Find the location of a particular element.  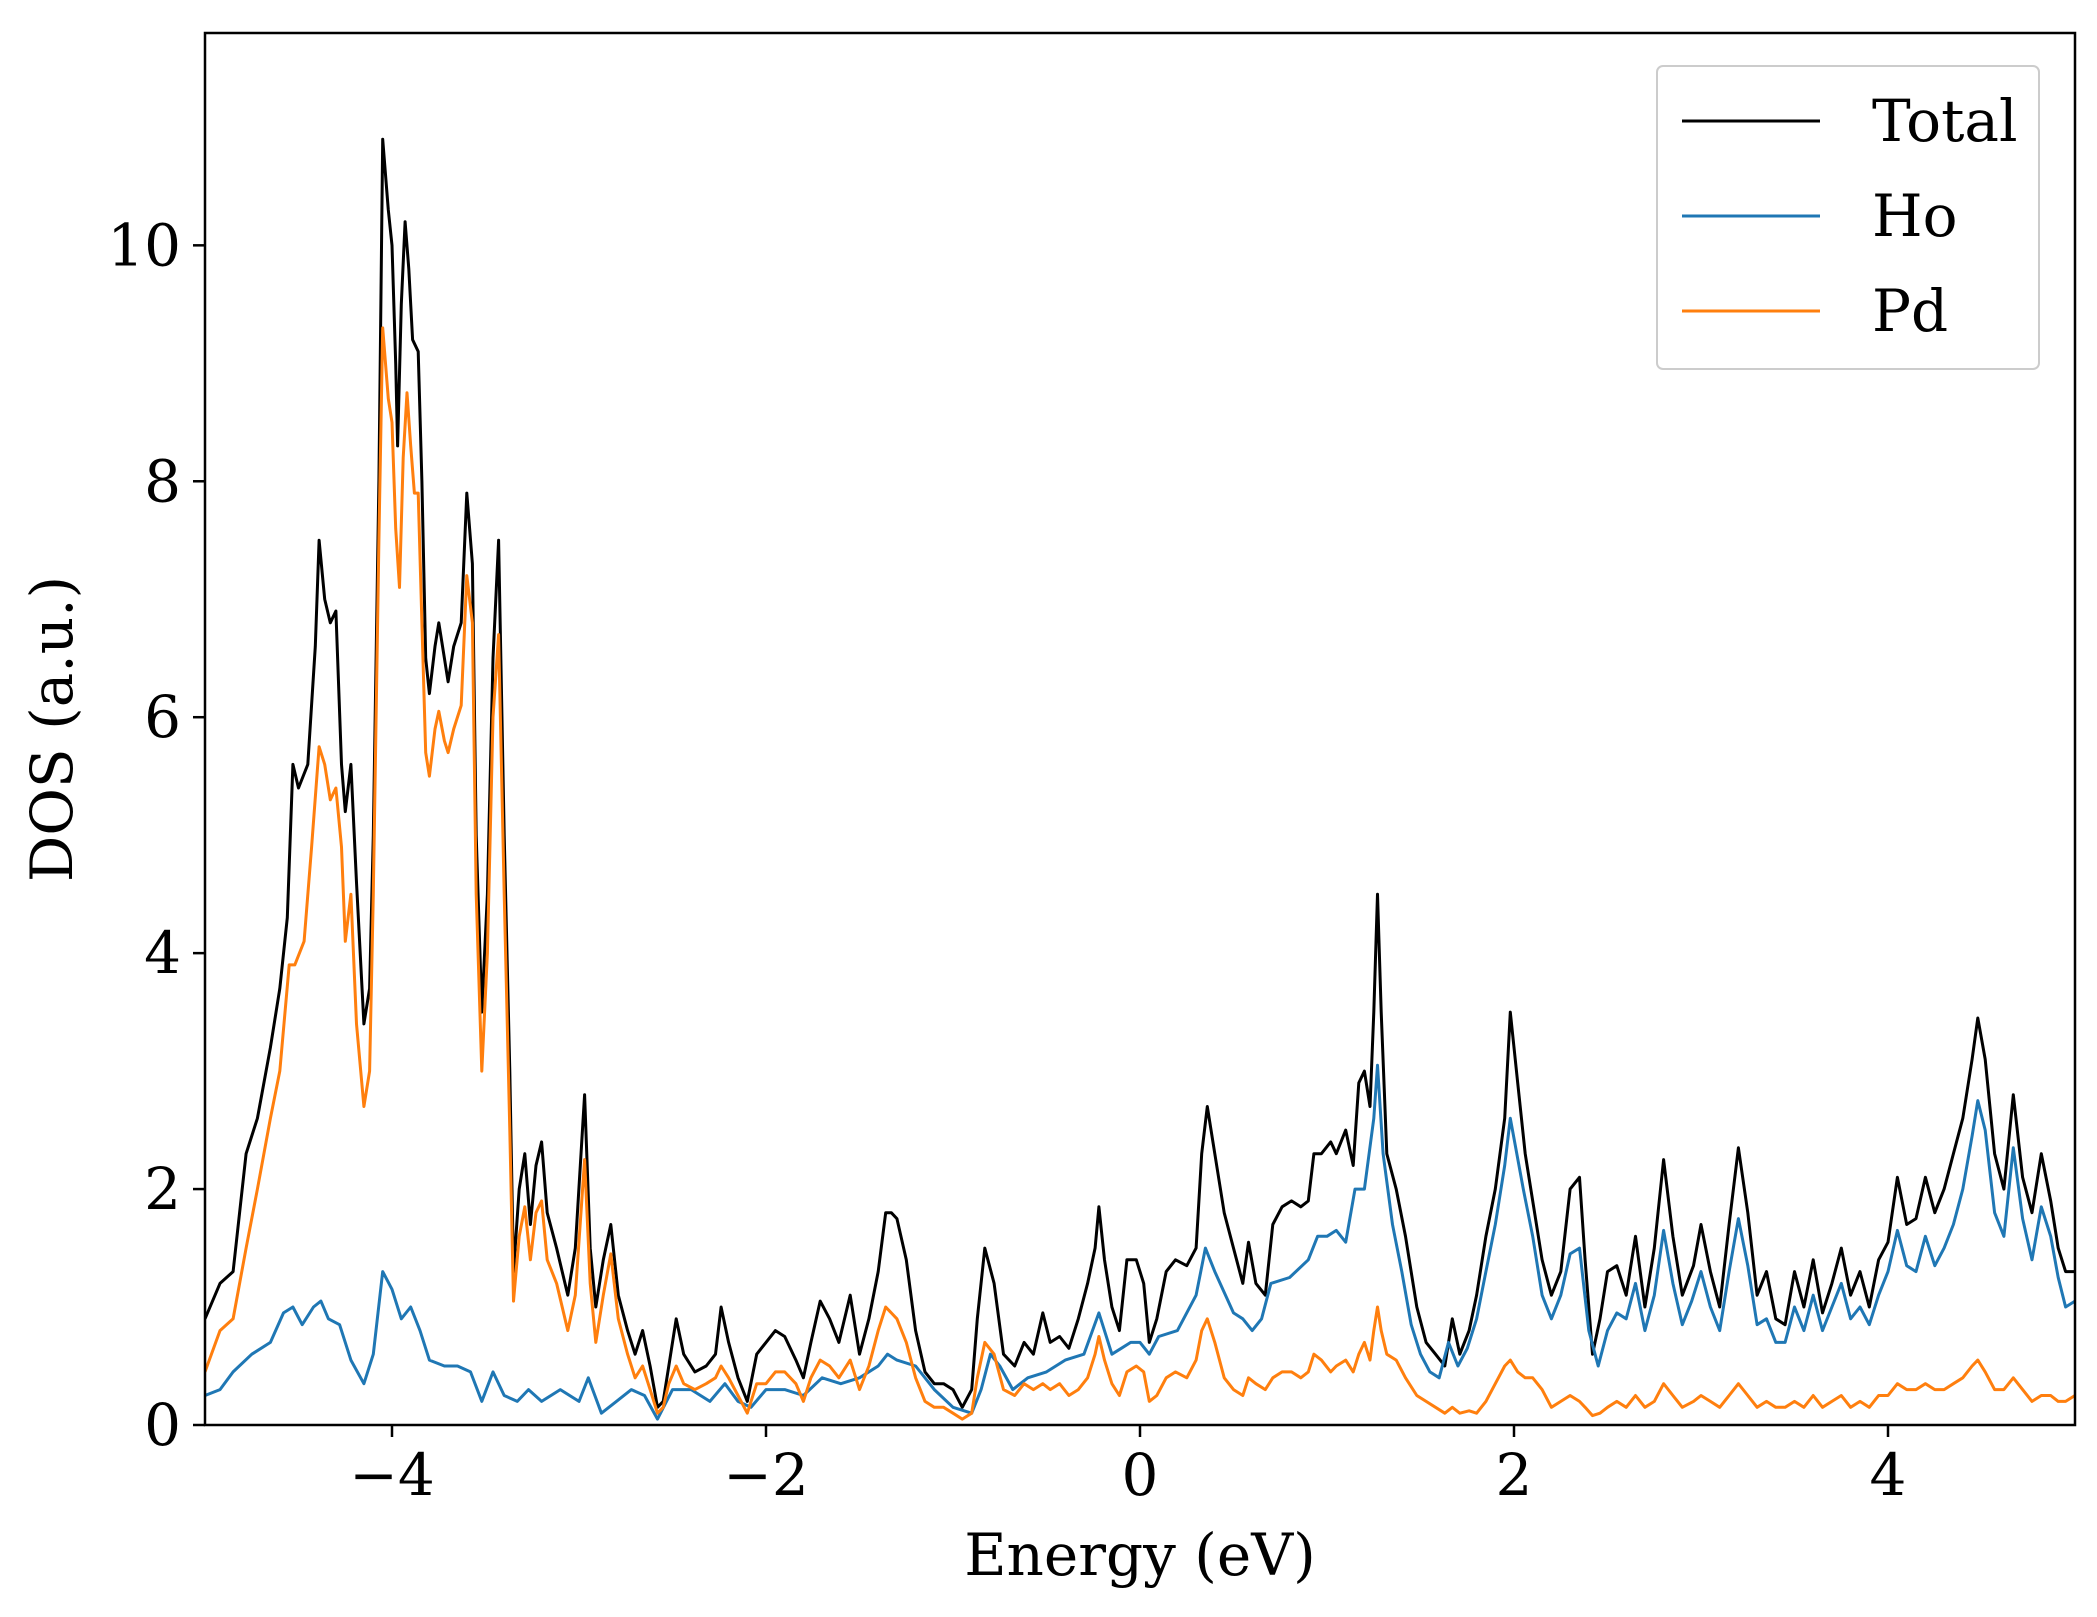

y-tick-label: 10 is located at coordinates (144, 245).